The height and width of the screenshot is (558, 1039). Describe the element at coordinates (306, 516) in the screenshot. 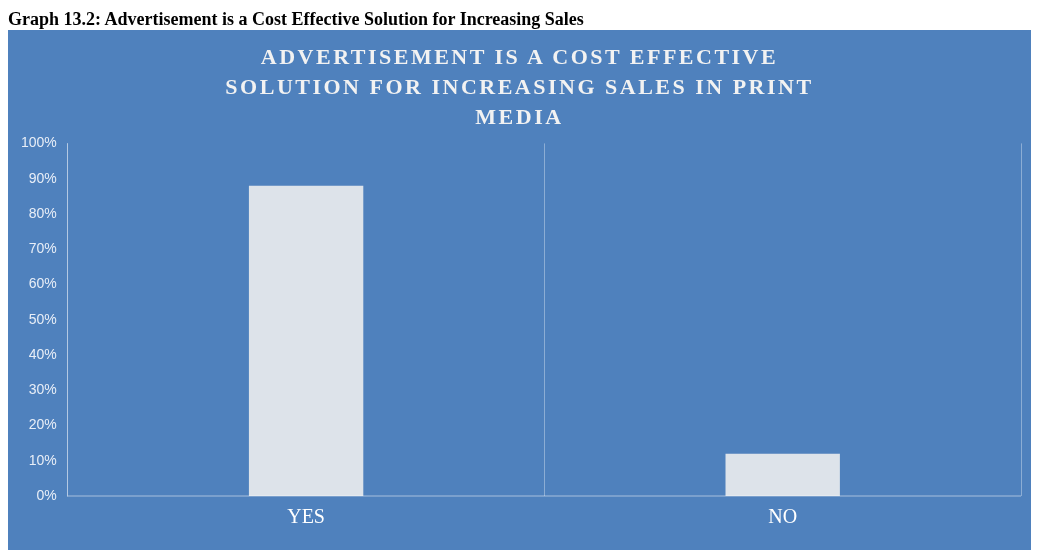

I see `x-tick-label: YES` at that location.